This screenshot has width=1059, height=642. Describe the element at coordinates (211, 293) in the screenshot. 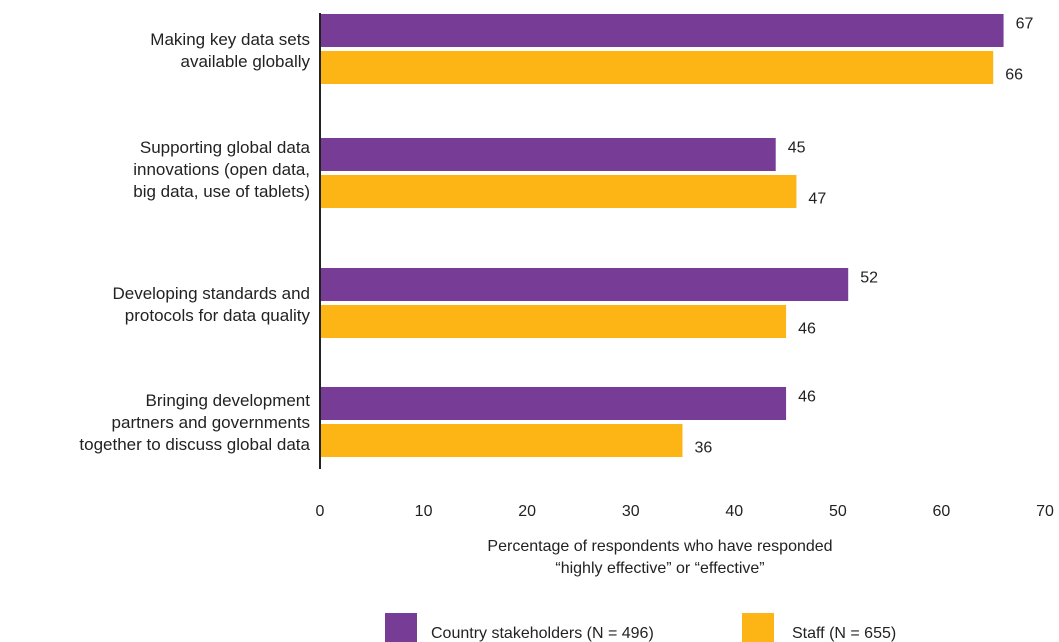

I see `category-label-3-line-1: Developing standards and` at that location.